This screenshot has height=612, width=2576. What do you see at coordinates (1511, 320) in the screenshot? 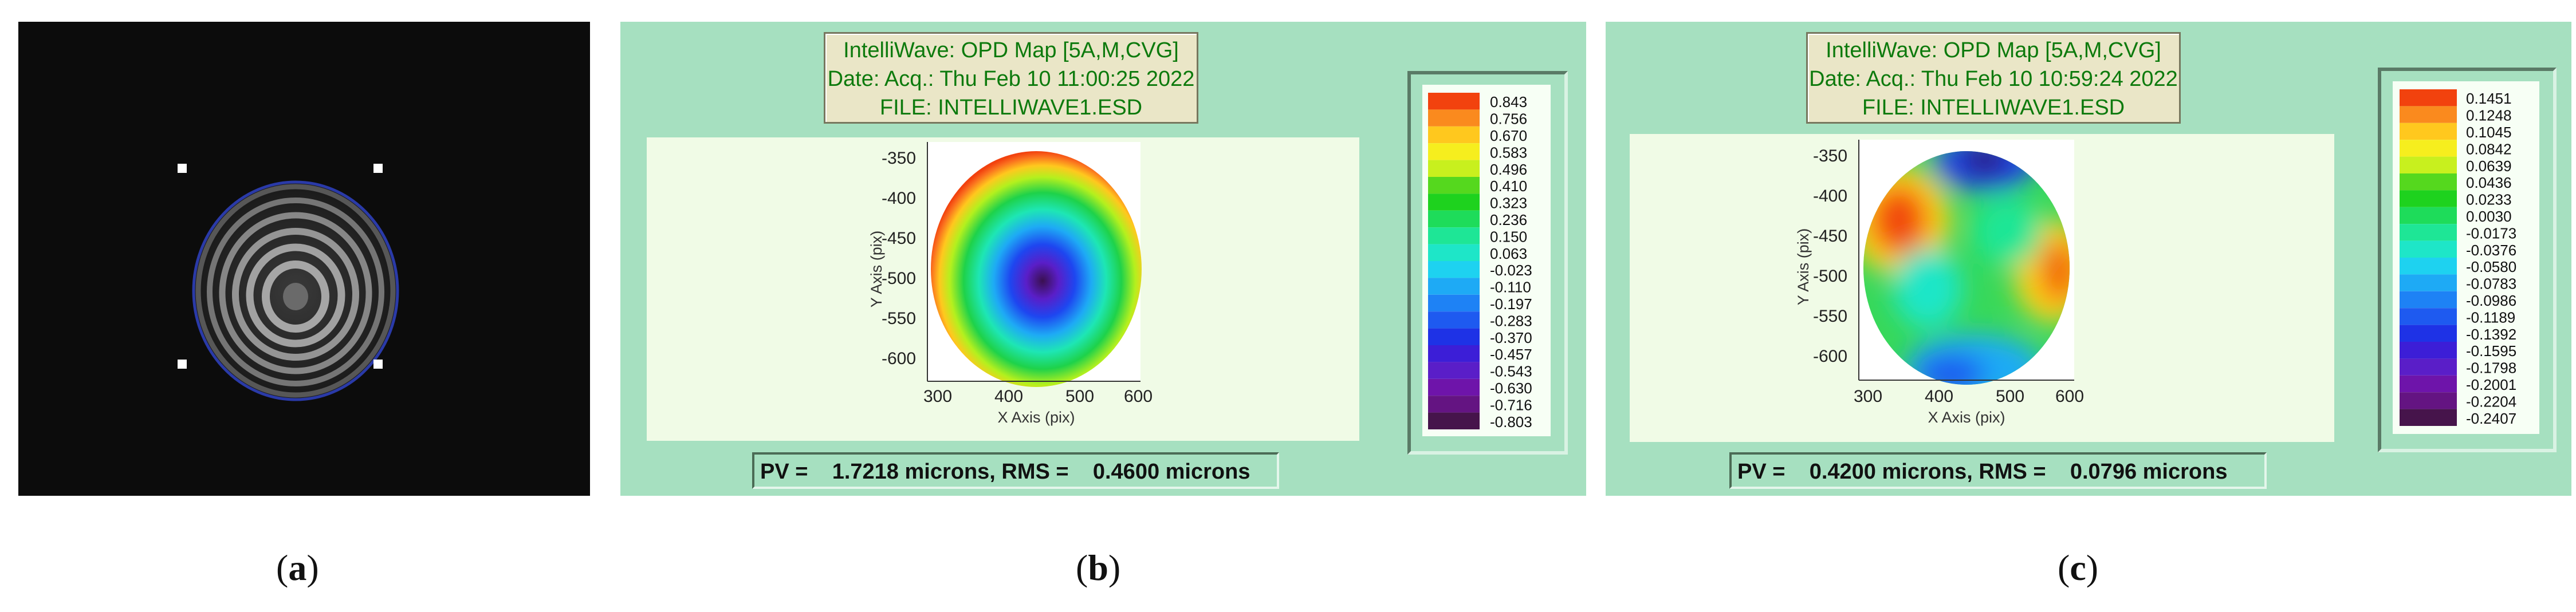
I see `legend-value: -0.283` at bounding box center [1511, 320].